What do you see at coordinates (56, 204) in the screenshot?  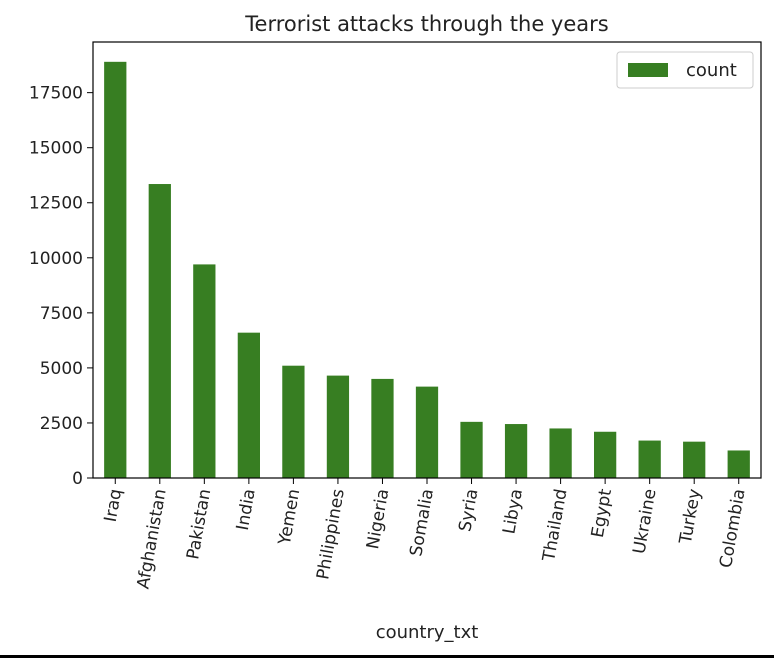 I see `y-tick-label: 12500` at bounding box center [56, 204].